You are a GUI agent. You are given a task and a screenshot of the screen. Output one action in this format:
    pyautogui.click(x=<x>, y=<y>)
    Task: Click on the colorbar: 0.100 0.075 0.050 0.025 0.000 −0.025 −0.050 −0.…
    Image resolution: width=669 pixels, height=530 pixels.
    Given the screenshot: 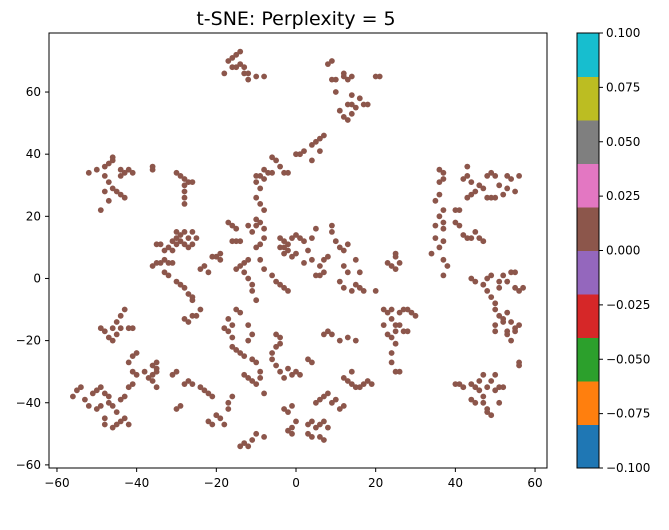 What is the action you would take?
    pyautogui.click(x=613, y=250)
    